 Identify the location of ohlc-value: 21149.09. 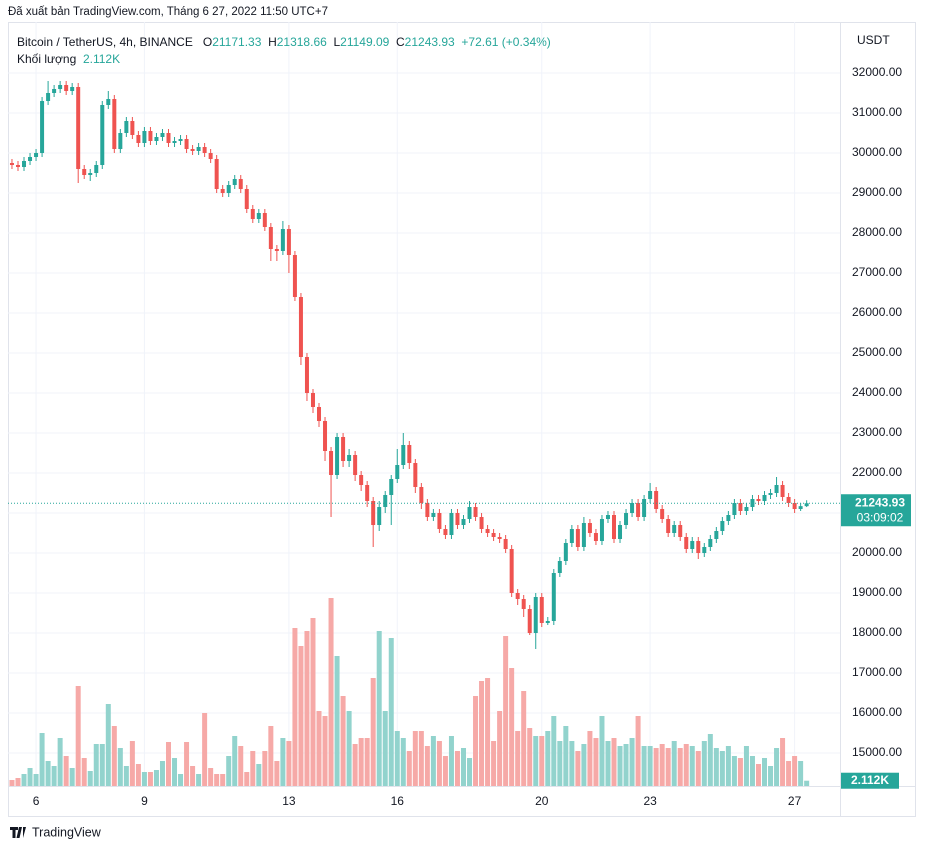
(365, 42).